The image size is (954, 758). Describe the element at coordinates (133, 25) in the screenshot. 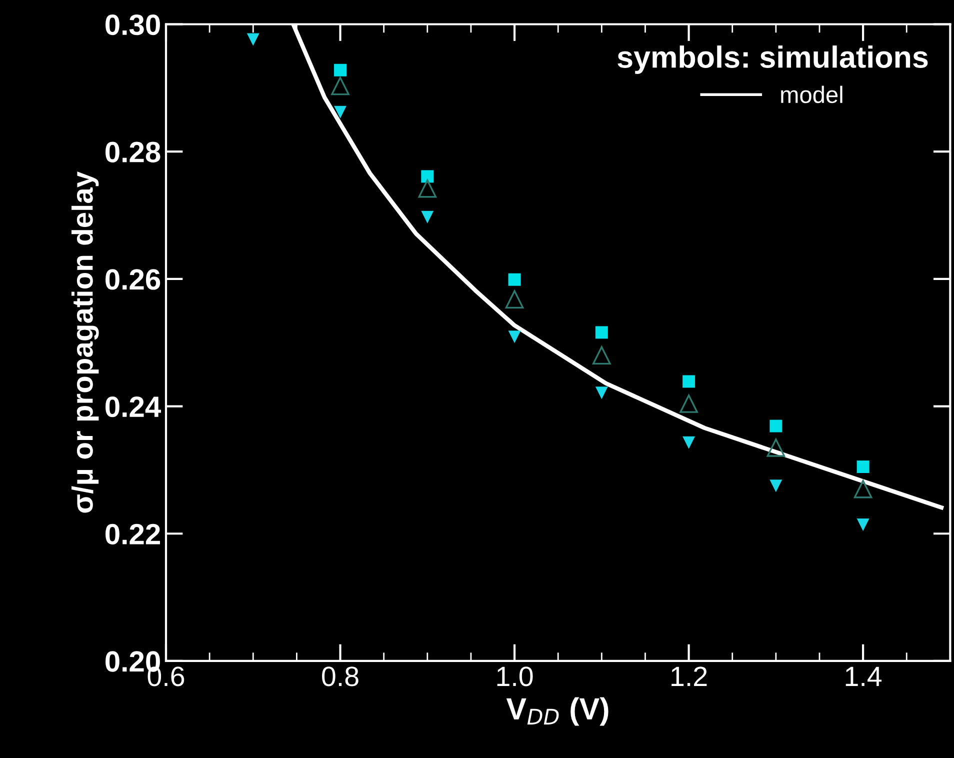

I see `y-tick-label: 0.30` at that location.